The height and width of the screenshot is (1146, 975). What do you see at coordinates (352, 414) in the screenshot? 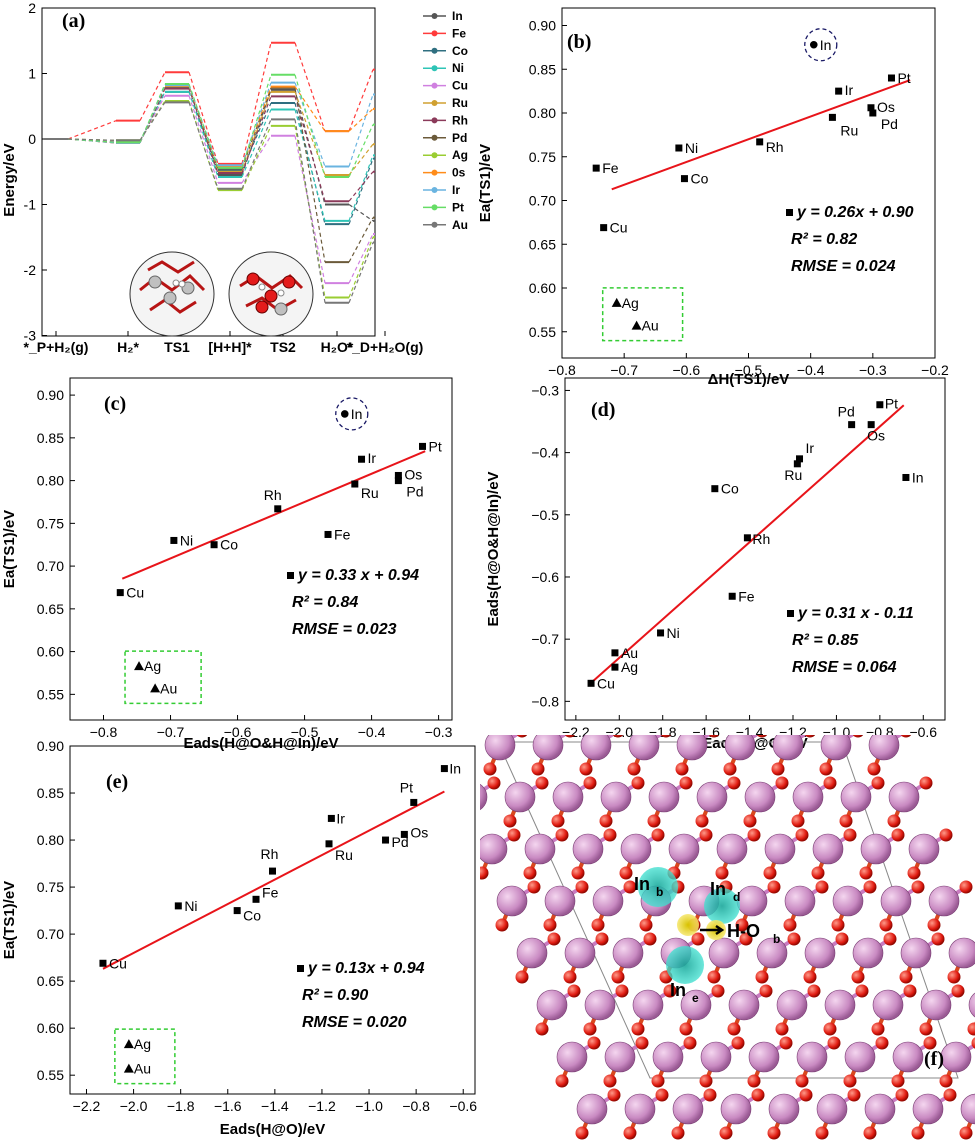
I see `highlight-circle` at bounding box center [352, 414].